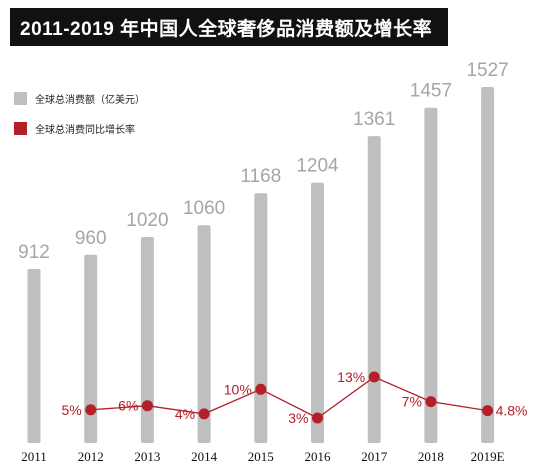 Image resolution: width=554 pixels, height=473 pixels. What do you see at coordinates (431, 91) in the screenshot?
I see `bar-value-label-2018: 1457` at bounding box center [431, 91].